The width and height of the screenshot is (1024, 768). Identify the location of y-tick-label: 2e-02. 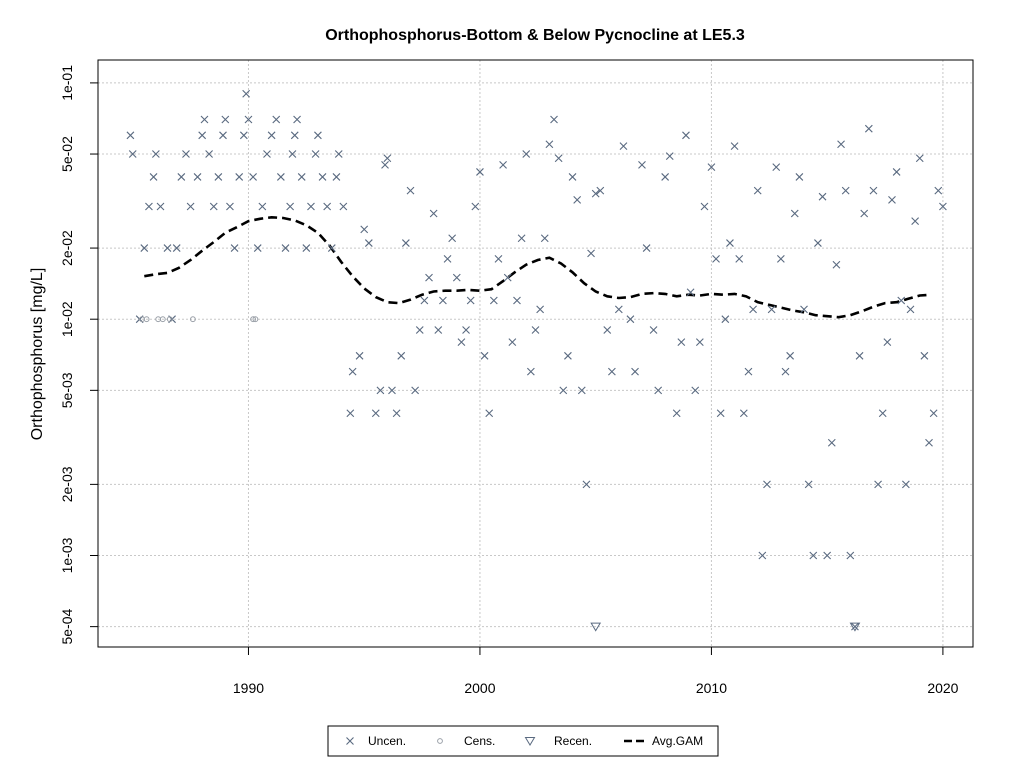
(67, 248).